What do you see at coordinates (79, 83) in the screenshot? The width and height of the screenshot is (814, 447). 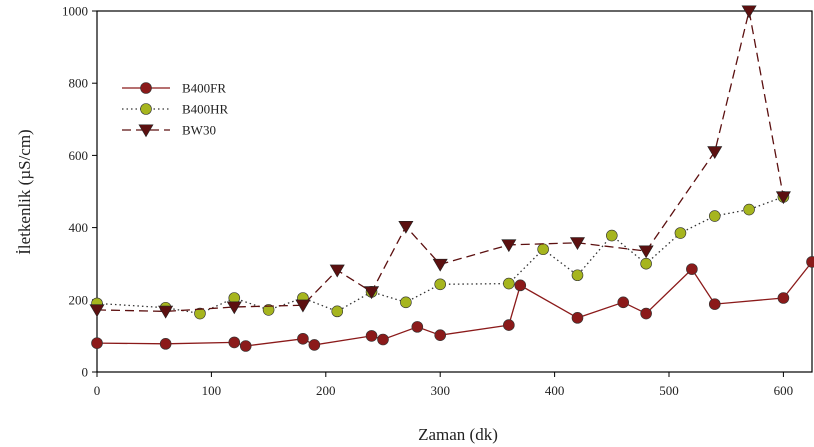 I see `y-tick-label: 800` at bounding box center [79, 83].